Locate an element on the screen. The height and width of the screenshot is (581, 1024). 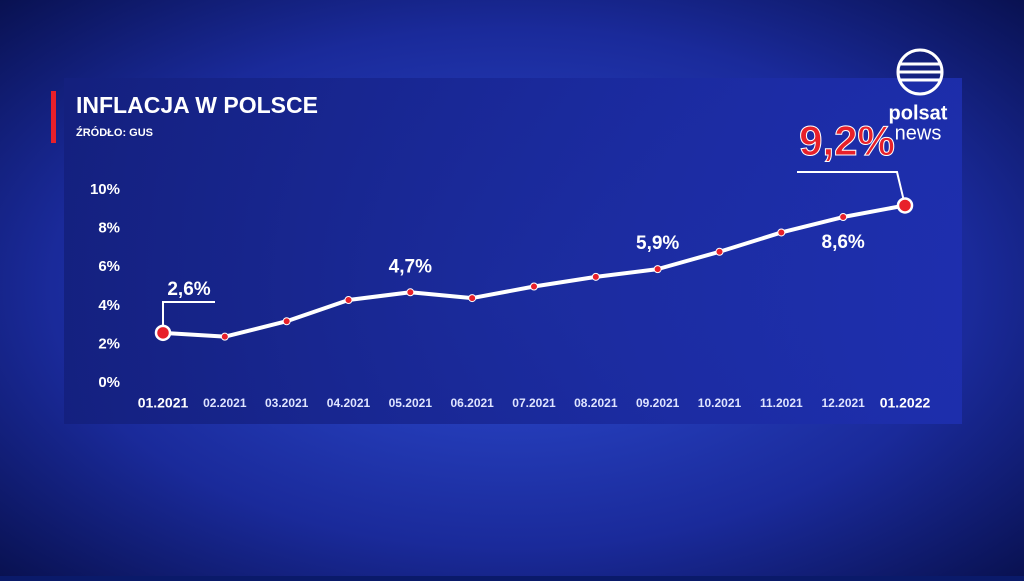
x-tick-label: 10.2021 is located at coordinates (720, 403).